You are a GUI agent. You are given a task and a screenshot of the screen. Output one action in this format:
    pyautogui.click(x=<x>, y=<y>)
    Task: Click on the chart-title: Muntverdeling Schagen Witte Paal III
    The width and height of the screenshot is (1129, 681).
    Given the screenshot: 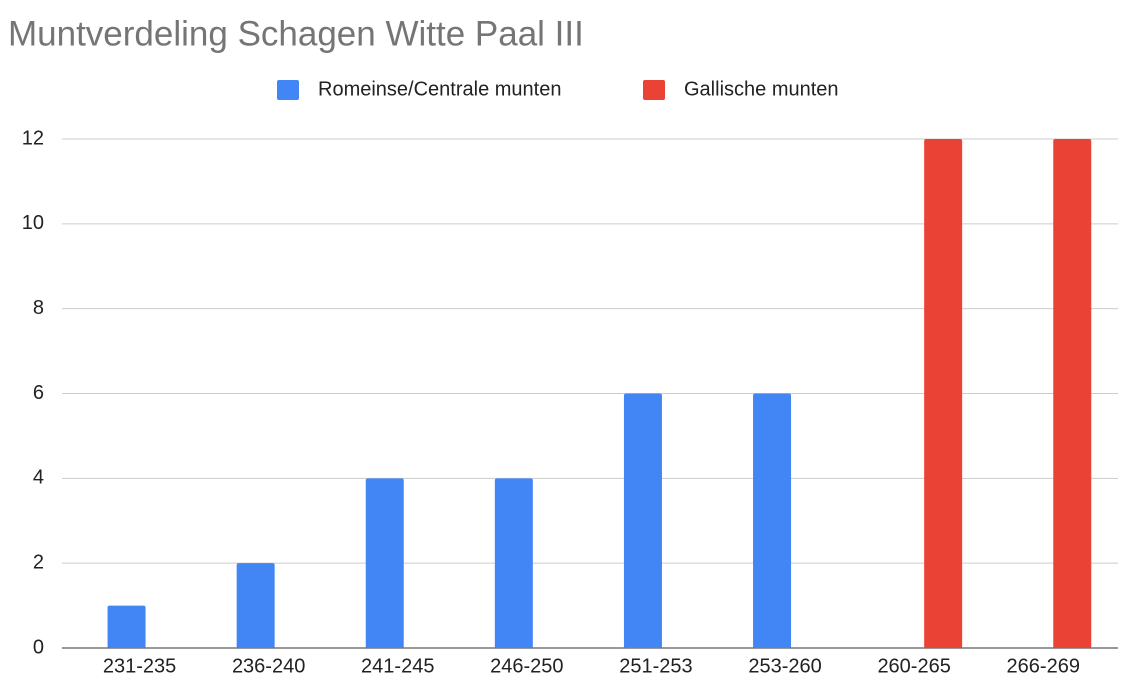 What is the action you would take?
    pyautogui.click(x=296, y=33)
    